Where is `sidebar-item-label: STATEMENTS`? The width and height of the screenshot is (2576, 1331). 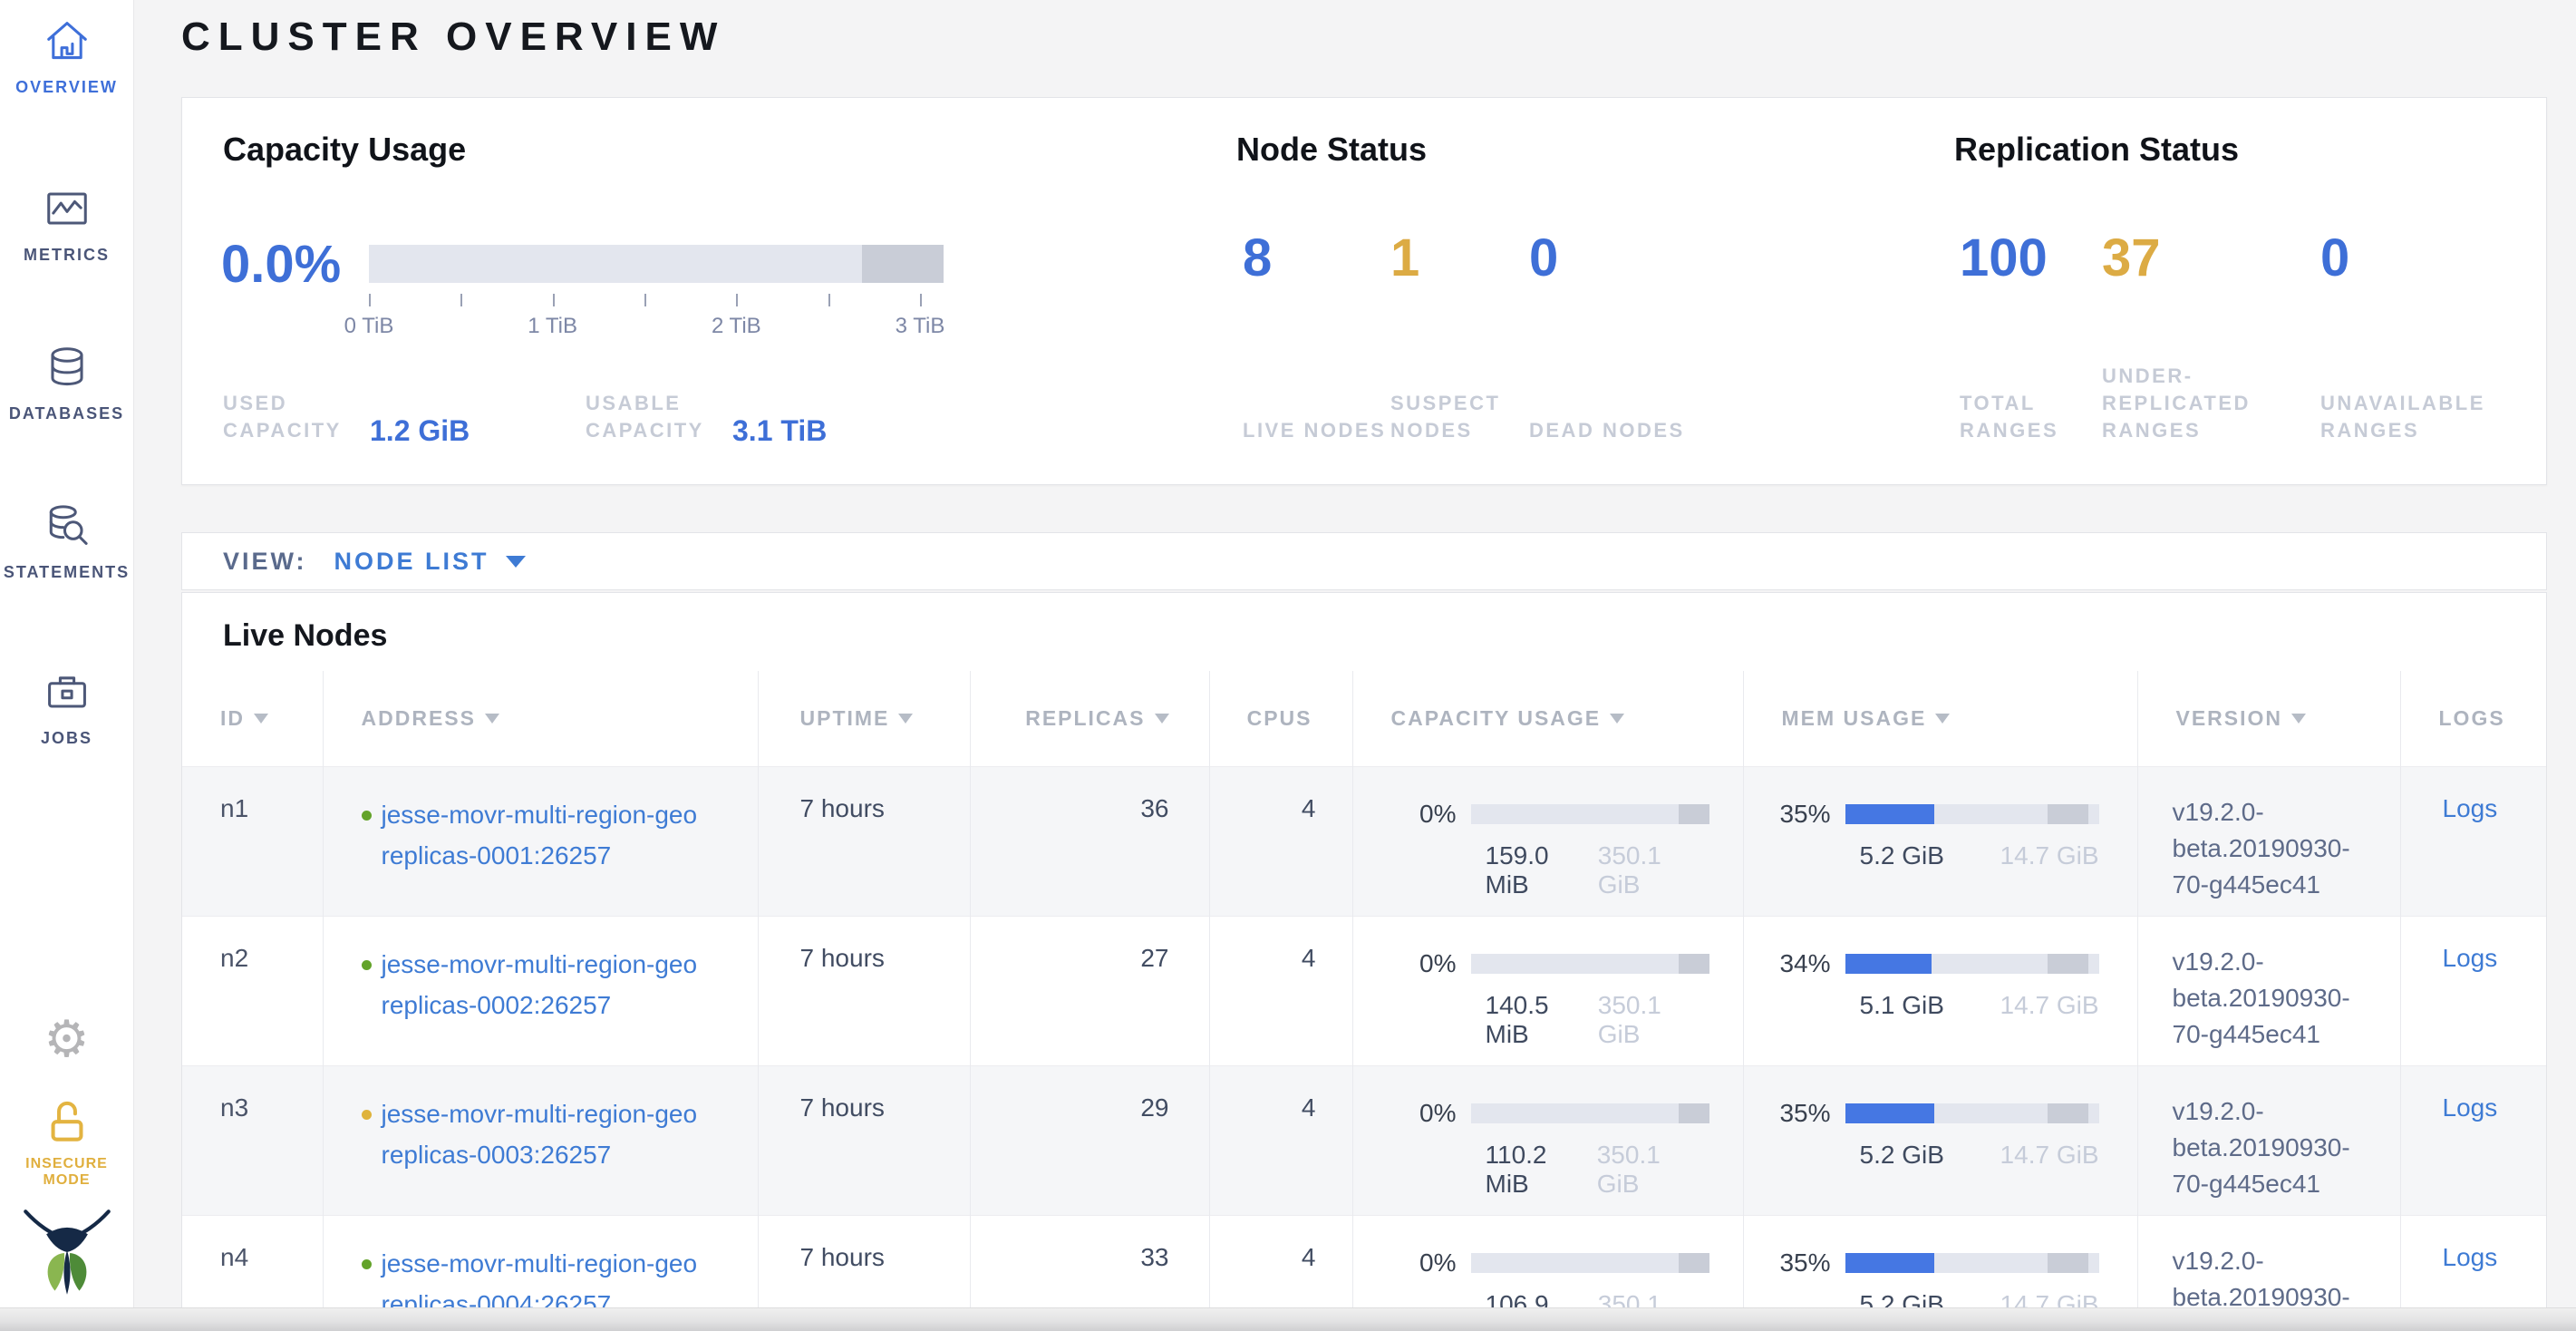 sidebar-item-label: STATEMENTS is located at coordinates (67, 572).